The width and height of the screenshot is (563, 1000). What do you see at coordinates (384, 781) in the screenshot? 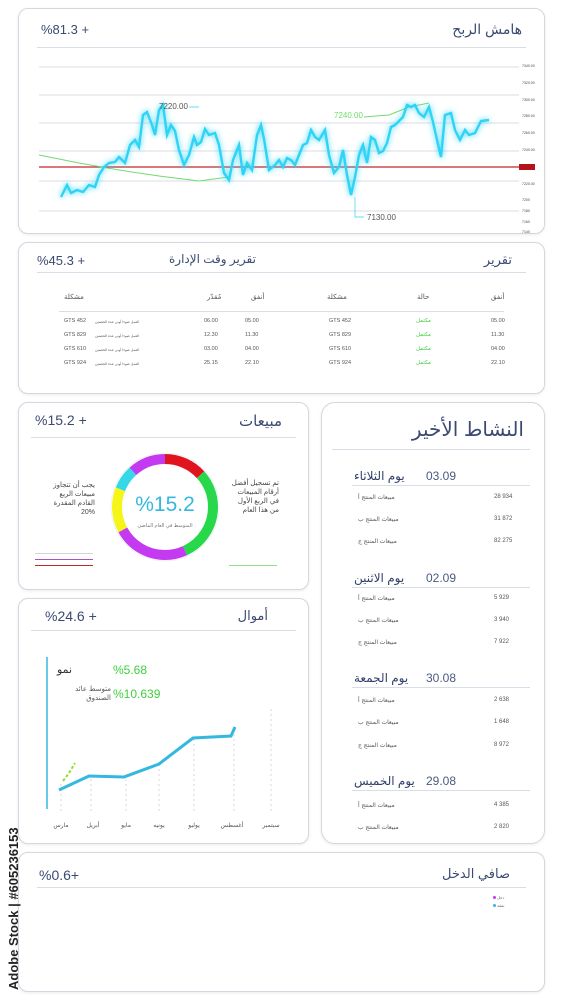
I see `activity-day: يوم الخميس` at bounding box center [384, 781].